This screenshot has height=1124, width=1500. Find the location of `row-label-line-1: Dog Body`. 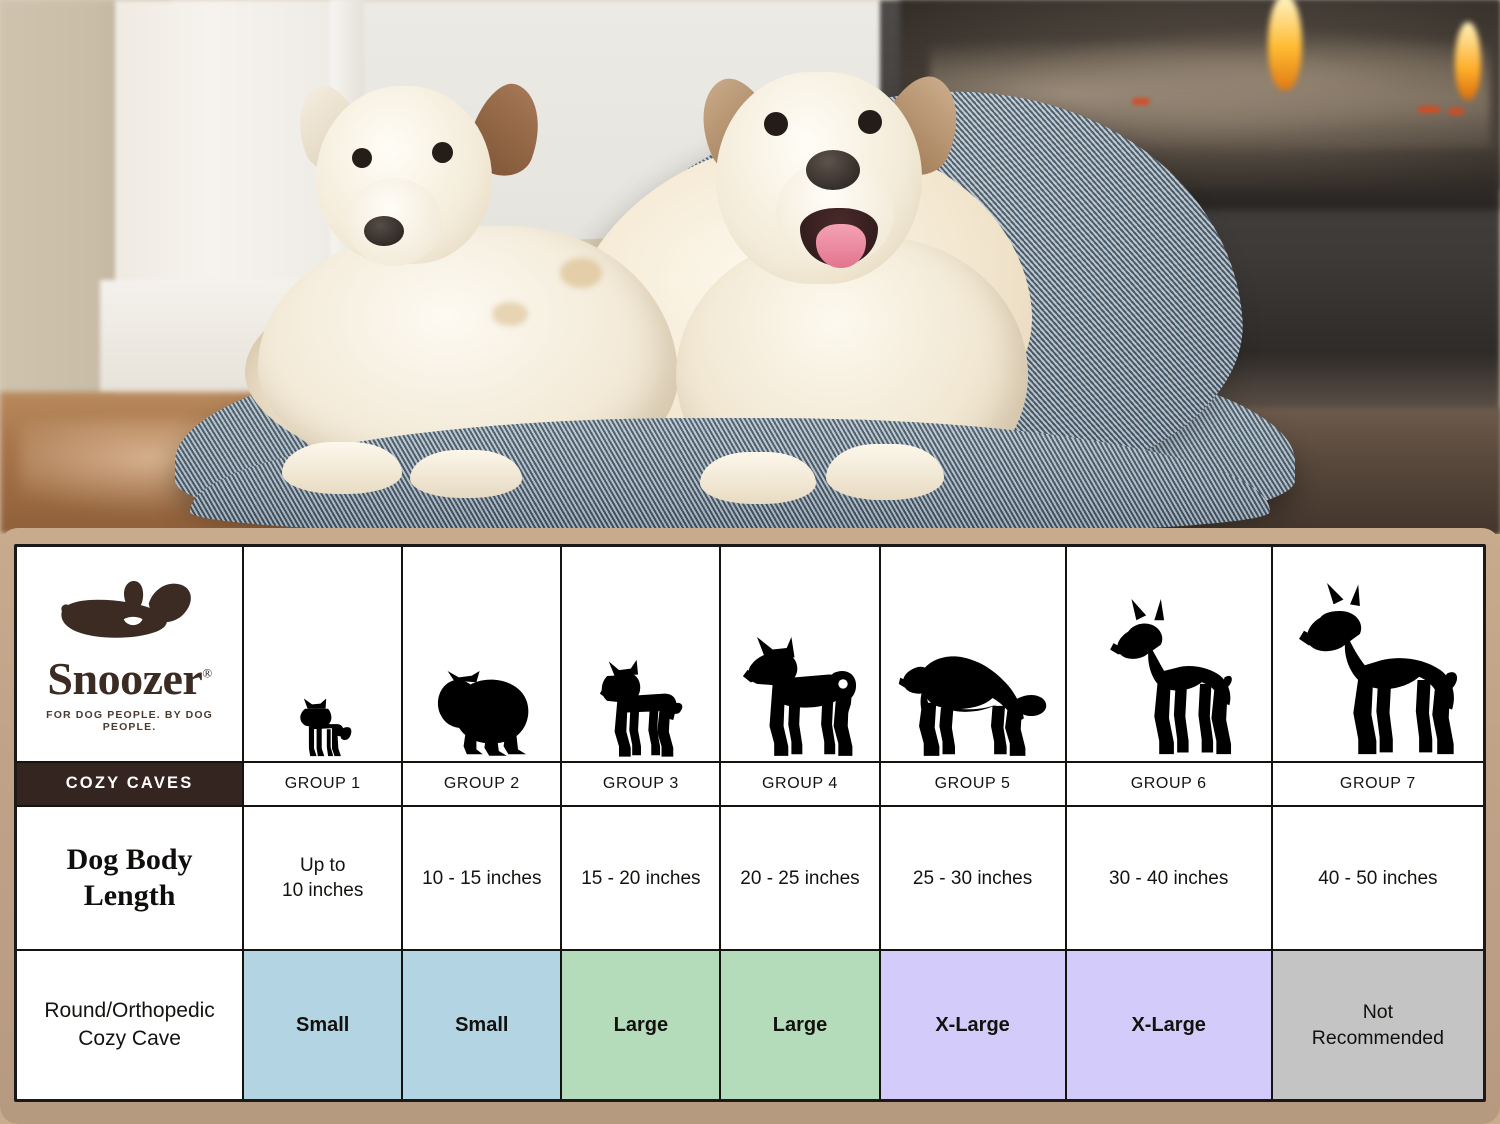

row-label-line-1: Dog Body is located at coordinates (129, 859).